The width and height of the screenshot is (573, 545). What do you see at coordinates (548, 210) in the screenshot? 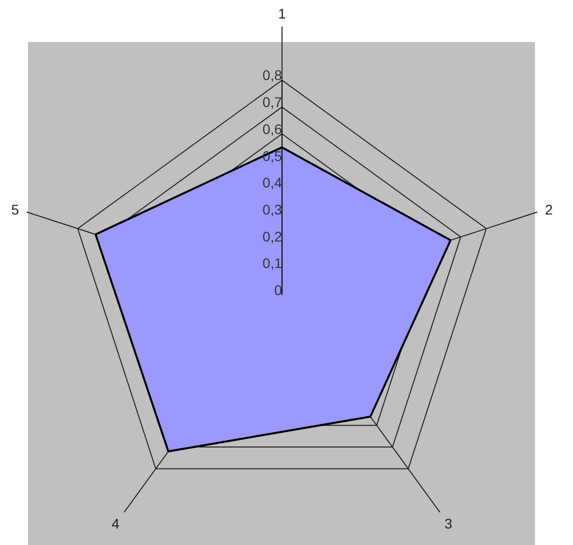
I see `spoke-label: 2` at bounding box center [548, 210].